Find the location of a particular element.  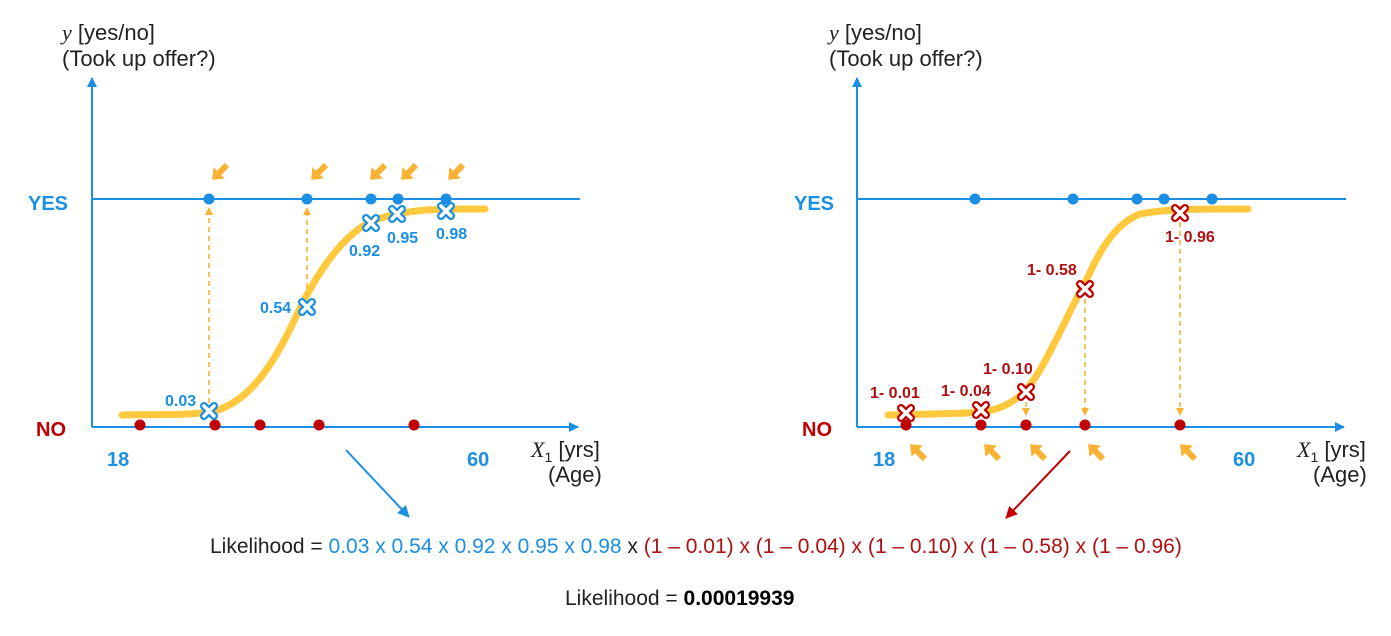

blue-connector-arrow is located at coordinates (377, 483).